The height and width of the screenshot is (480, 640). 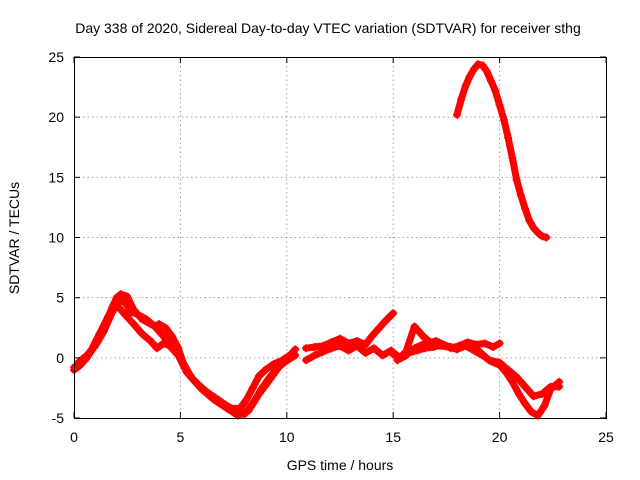 What do you see at coordinates (58, 418) in the screenshot?
I see `y-tick-label: -5` at bounding box center [58, 418].